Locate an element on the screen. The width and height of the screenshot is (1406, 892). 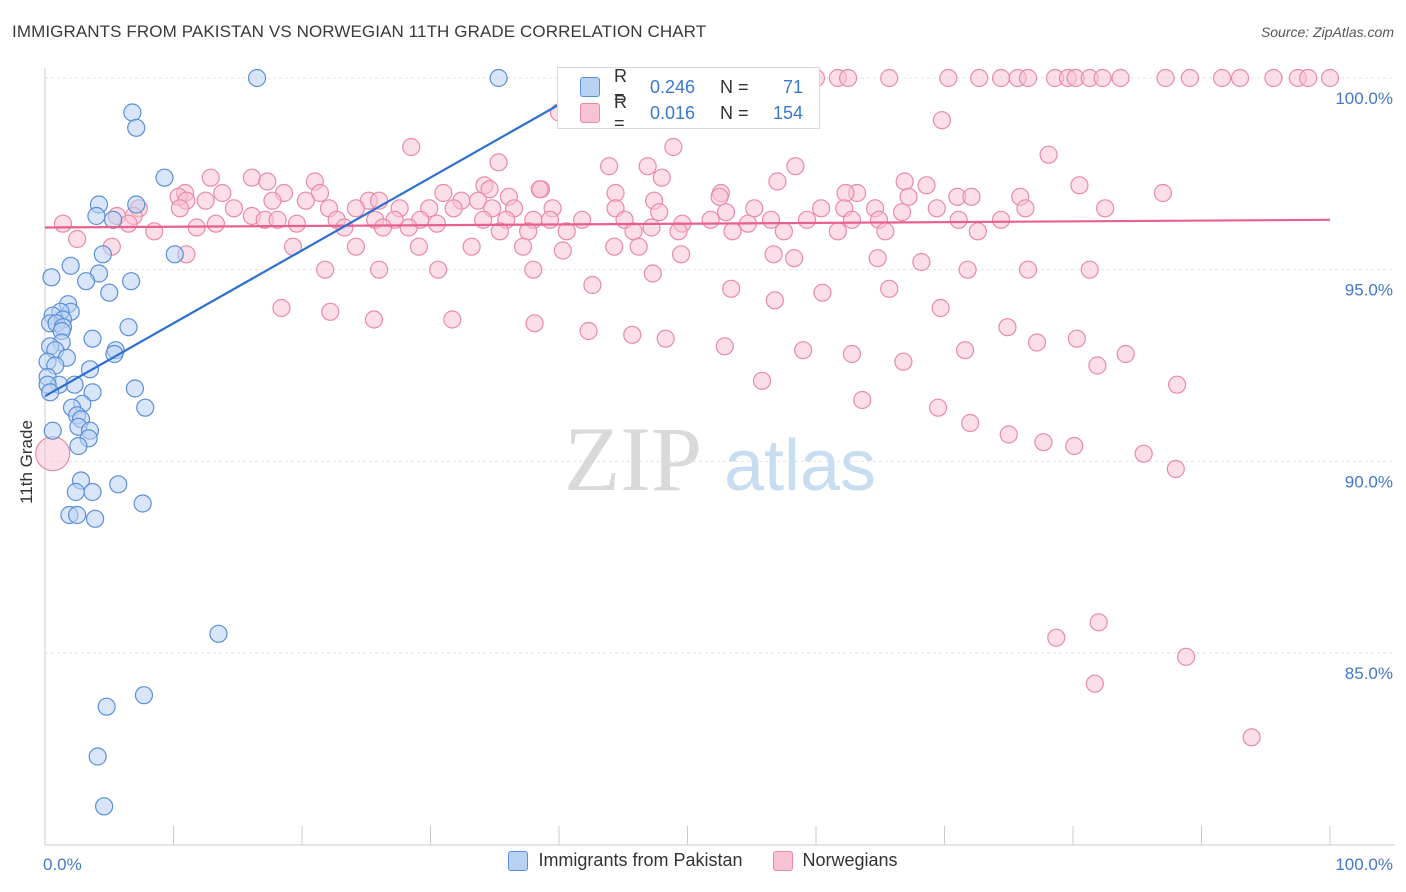
y-tick-label: 100.0% is located at coordinates (1364, 98).